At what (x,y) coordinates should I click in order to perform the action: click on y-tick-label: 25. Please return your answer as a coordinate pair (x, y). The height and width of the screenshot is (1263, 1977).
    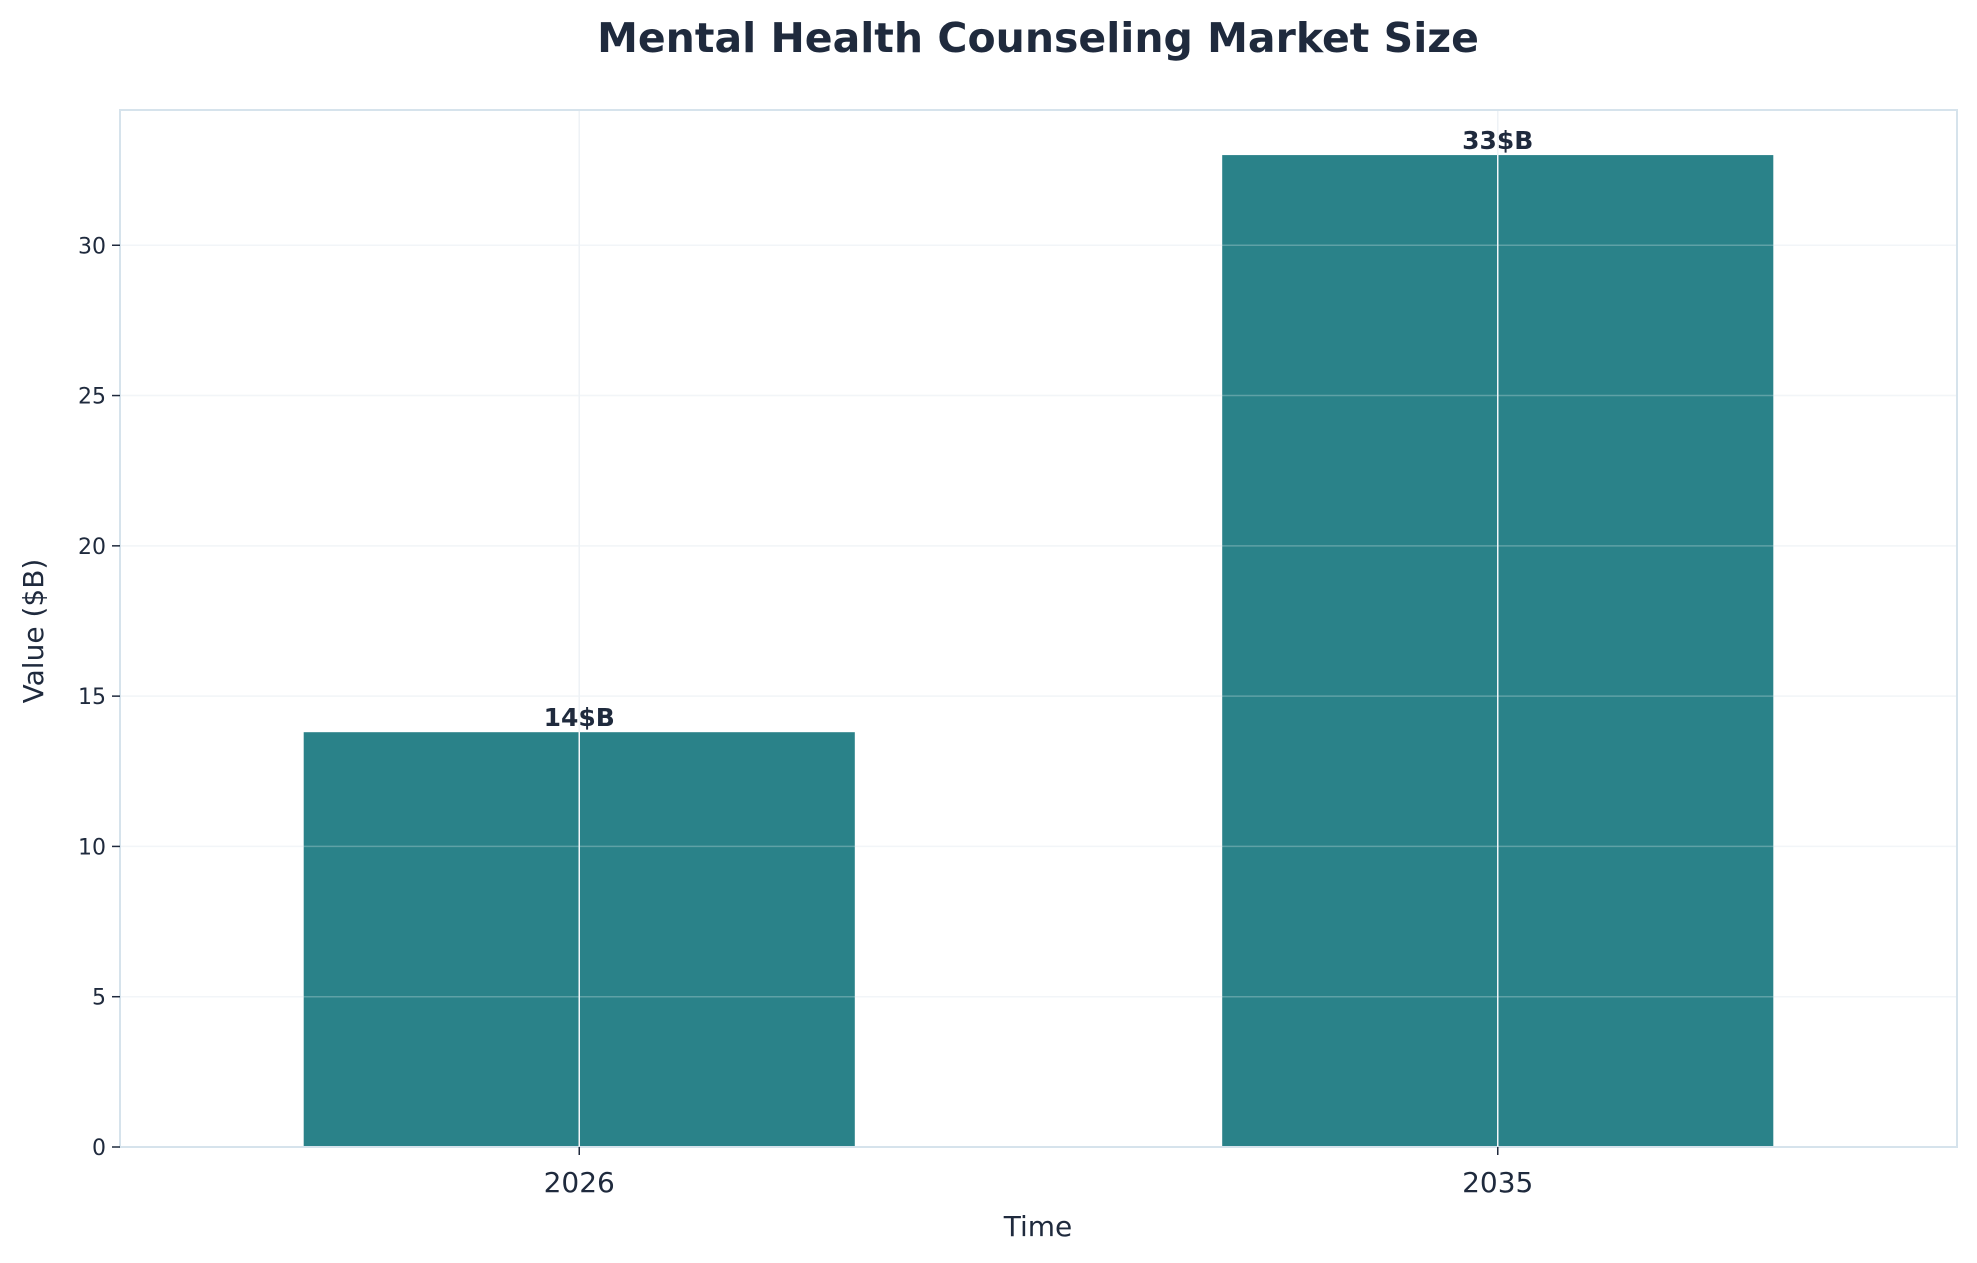
    Looking at the image, I should click on (92, 397).